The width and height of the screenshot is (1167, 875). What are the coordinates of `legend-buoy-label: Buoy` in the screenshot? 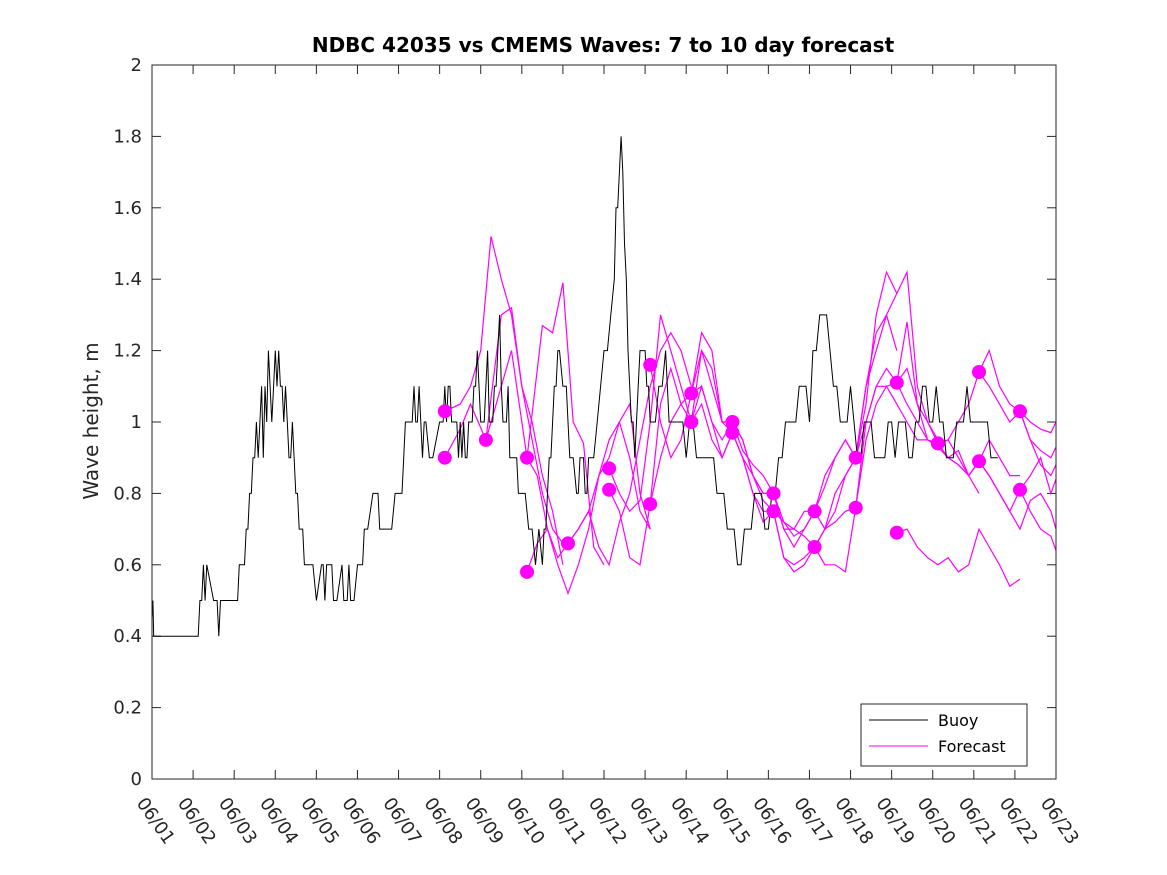 It's located at (958, 720).